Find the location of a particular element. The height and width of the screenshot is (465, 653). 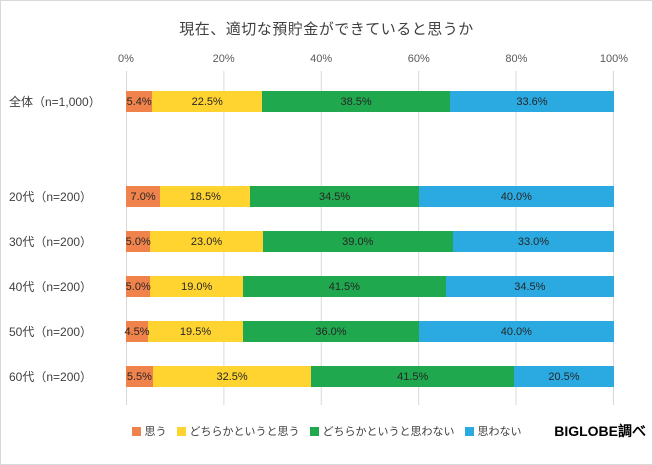

value-label: 39.0% is located at coordinates (358, 241).